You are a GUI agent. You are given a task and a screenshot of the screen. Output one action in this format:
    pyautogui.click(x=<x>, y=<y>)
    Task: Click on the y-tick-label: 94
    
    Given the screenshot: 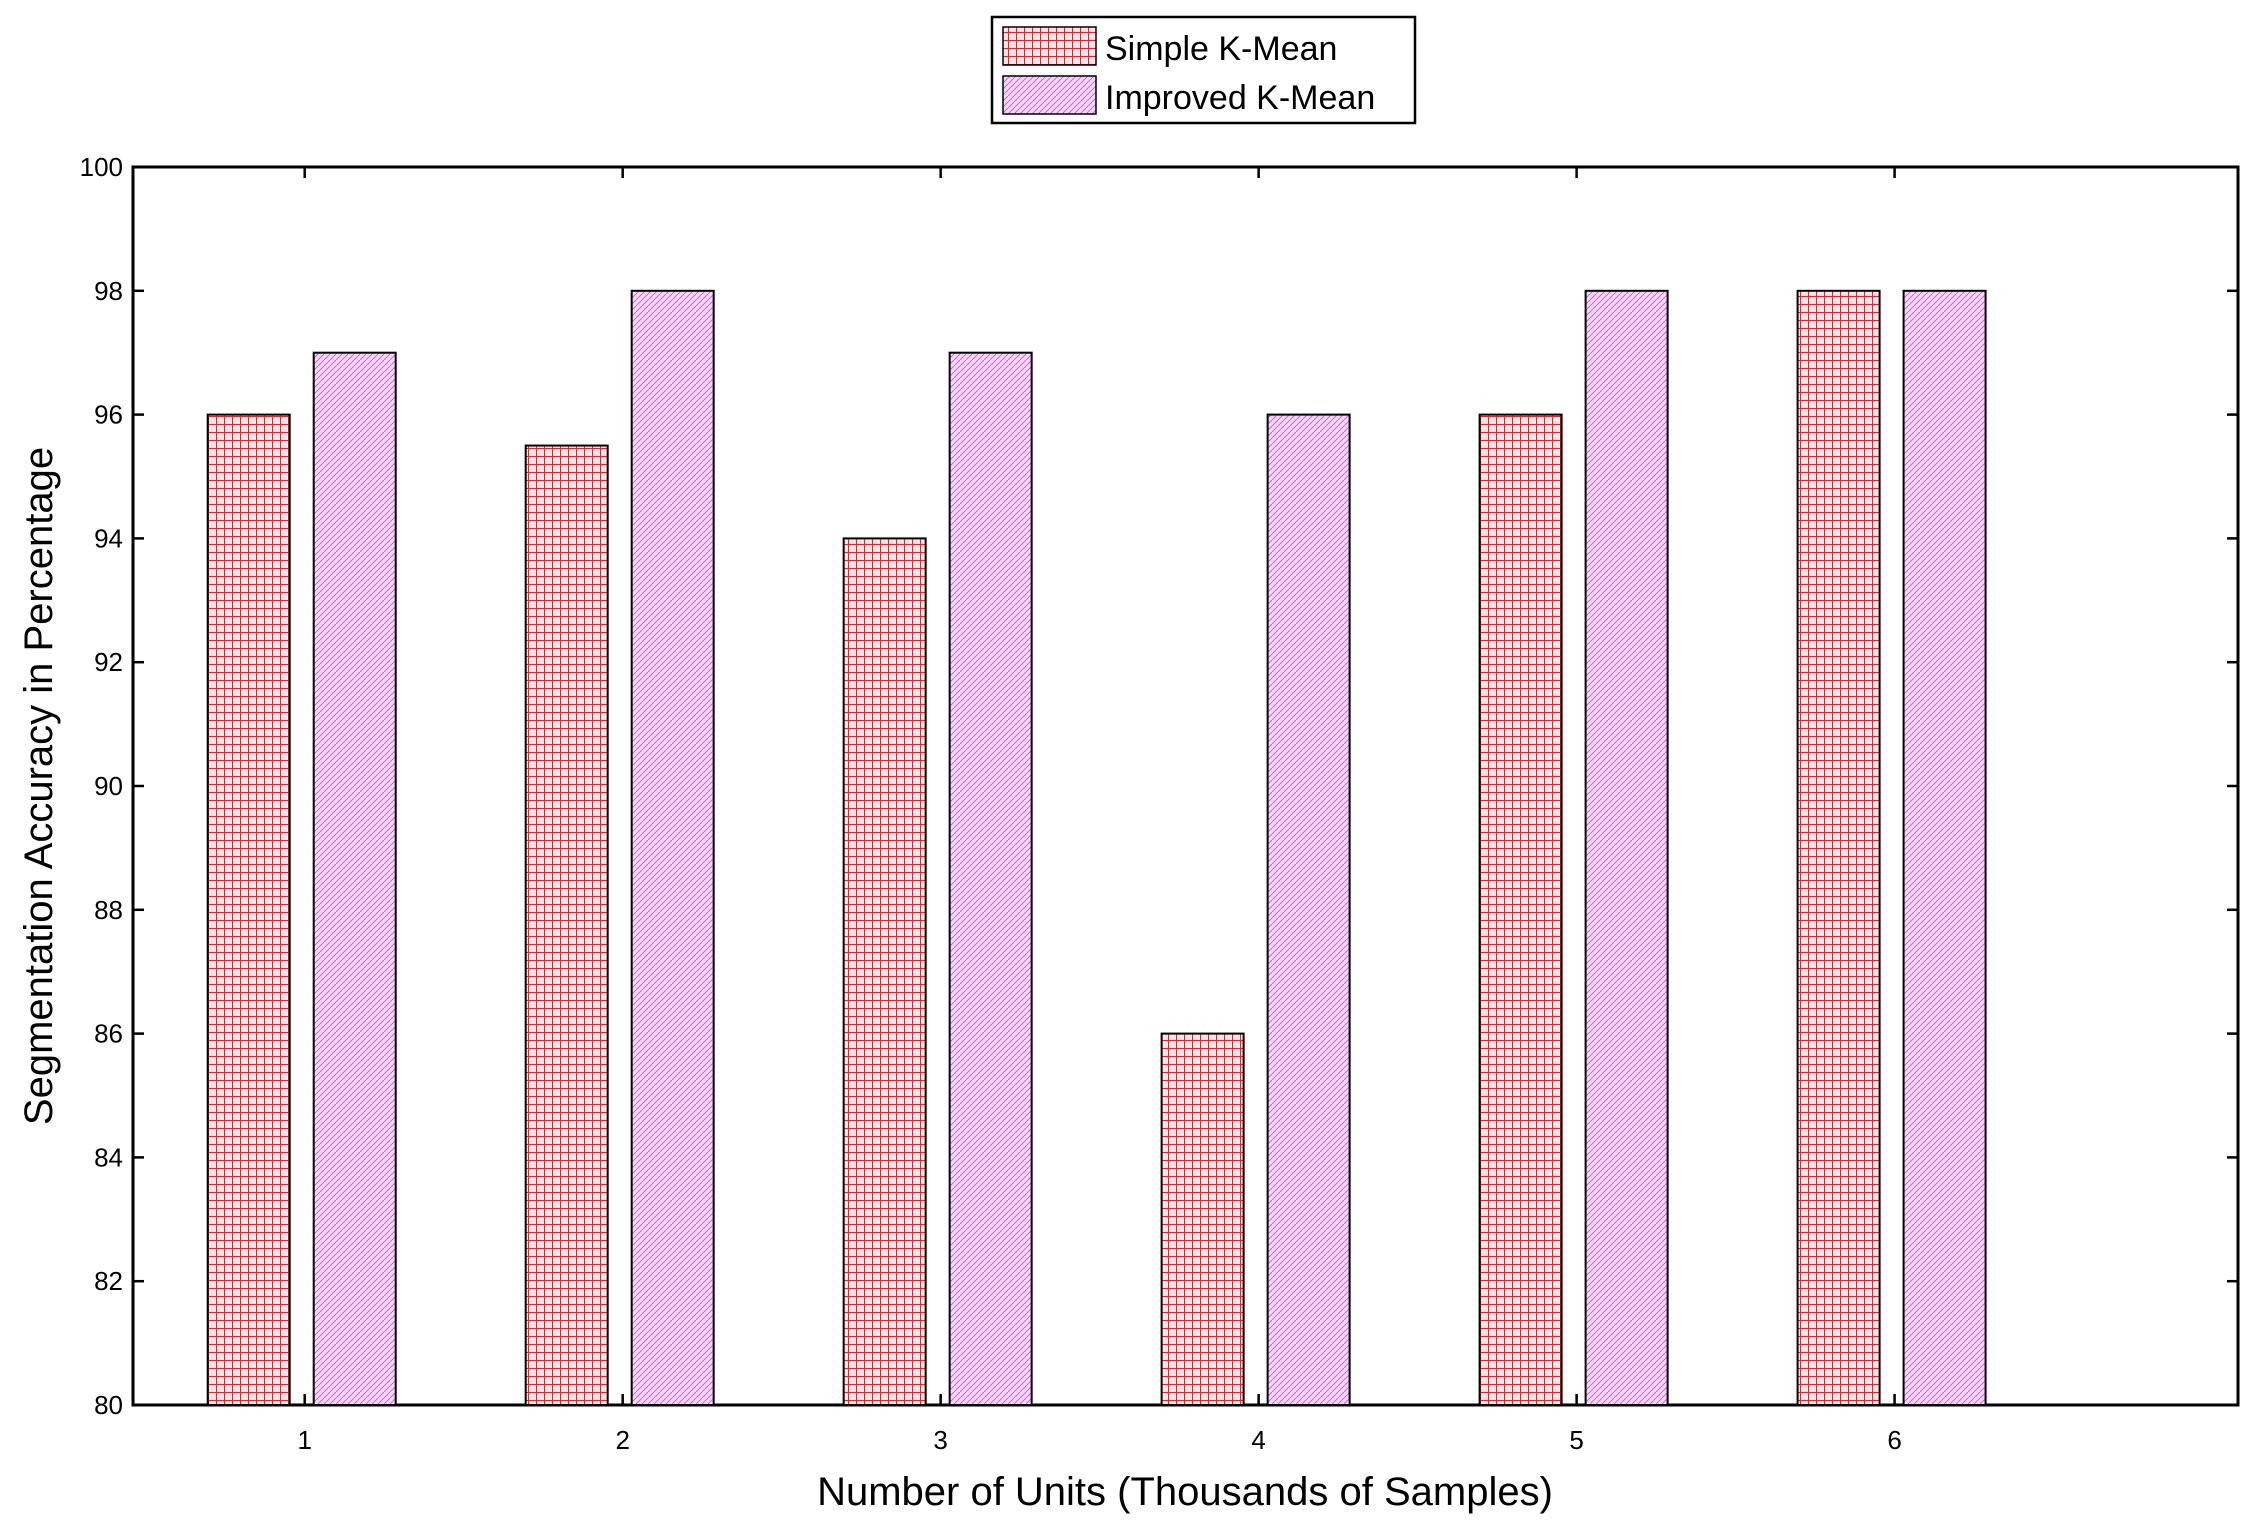 What is the action you would take?
    pyautogui.click(x=108, y=538)
    